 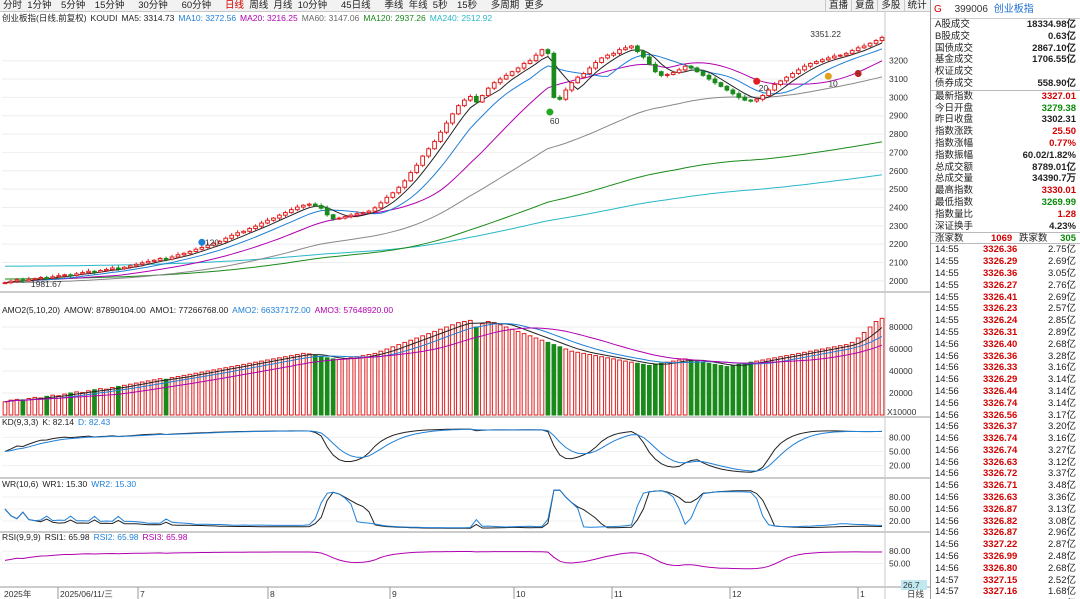 I want to click on period-tab: 60分钟, so click(x=196, y=5).